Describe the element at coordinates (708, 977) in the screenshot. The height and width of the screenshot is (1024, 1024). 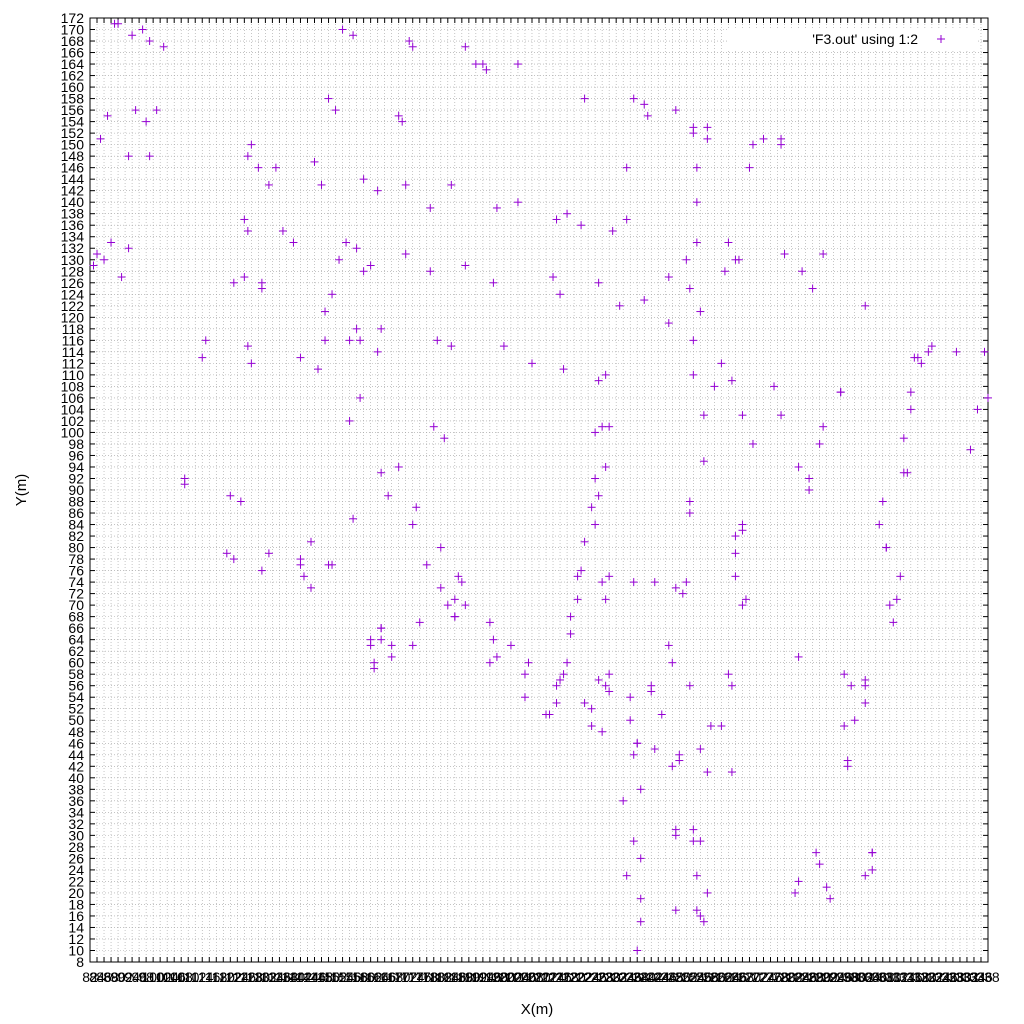
I see `x-tick-label: 258` at that location.